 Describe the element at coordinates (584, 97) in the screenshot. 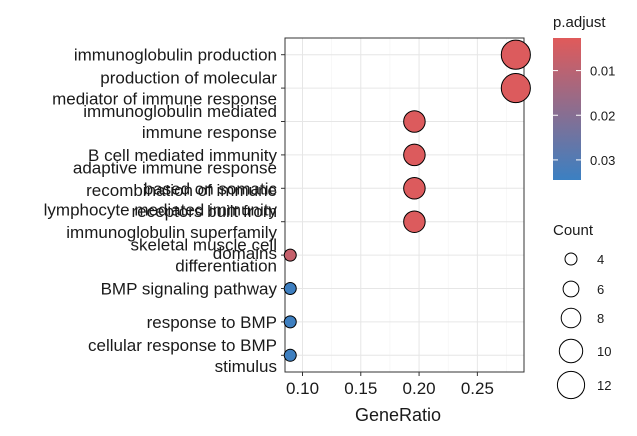

I see `color-legend: p.adjust 0.01 0.02 0.03` at that location.